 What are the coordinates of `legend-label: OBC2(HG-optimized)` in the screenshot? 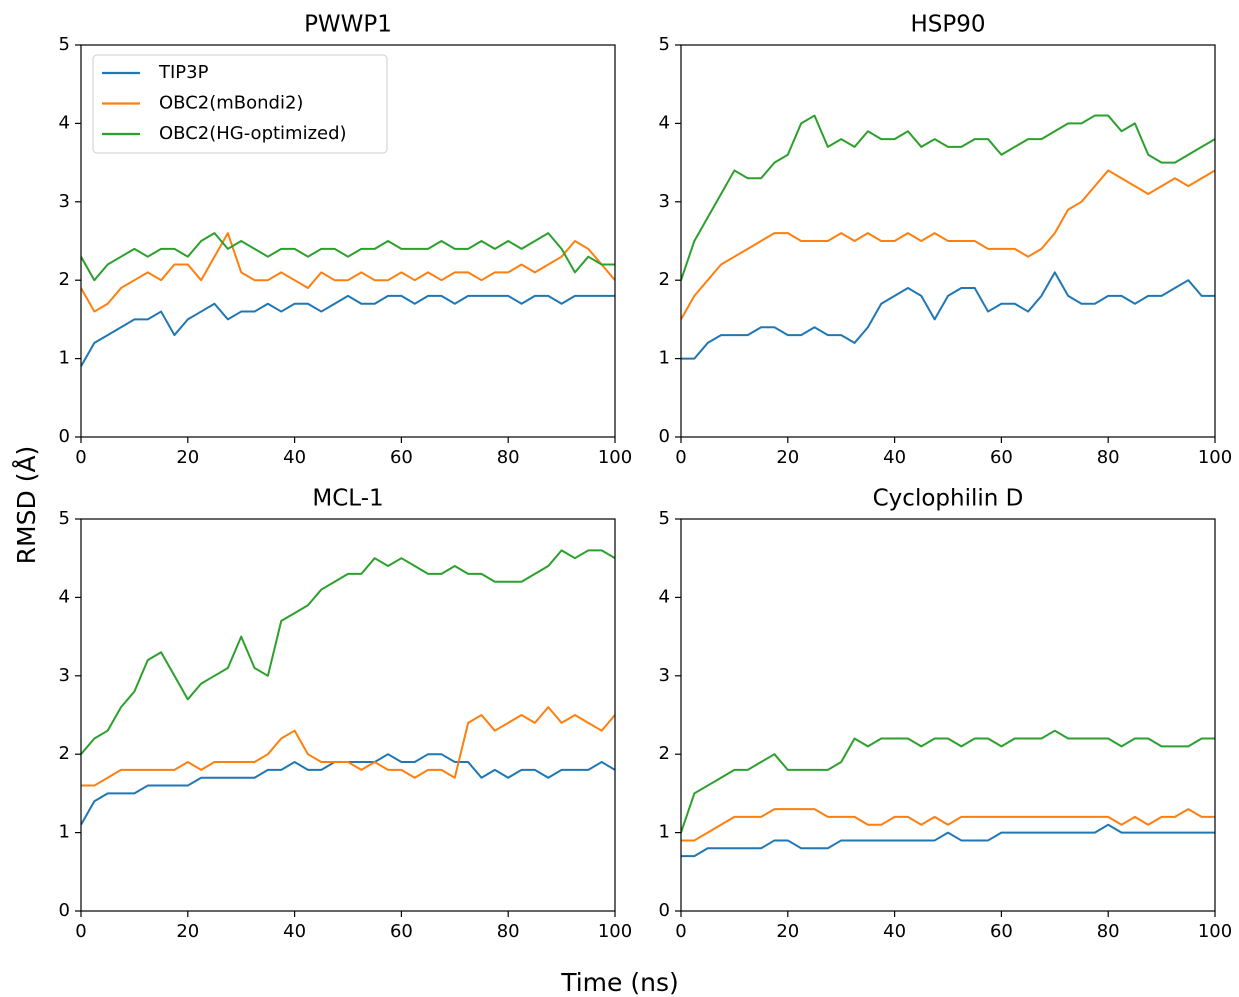 It's located at (253, 133).